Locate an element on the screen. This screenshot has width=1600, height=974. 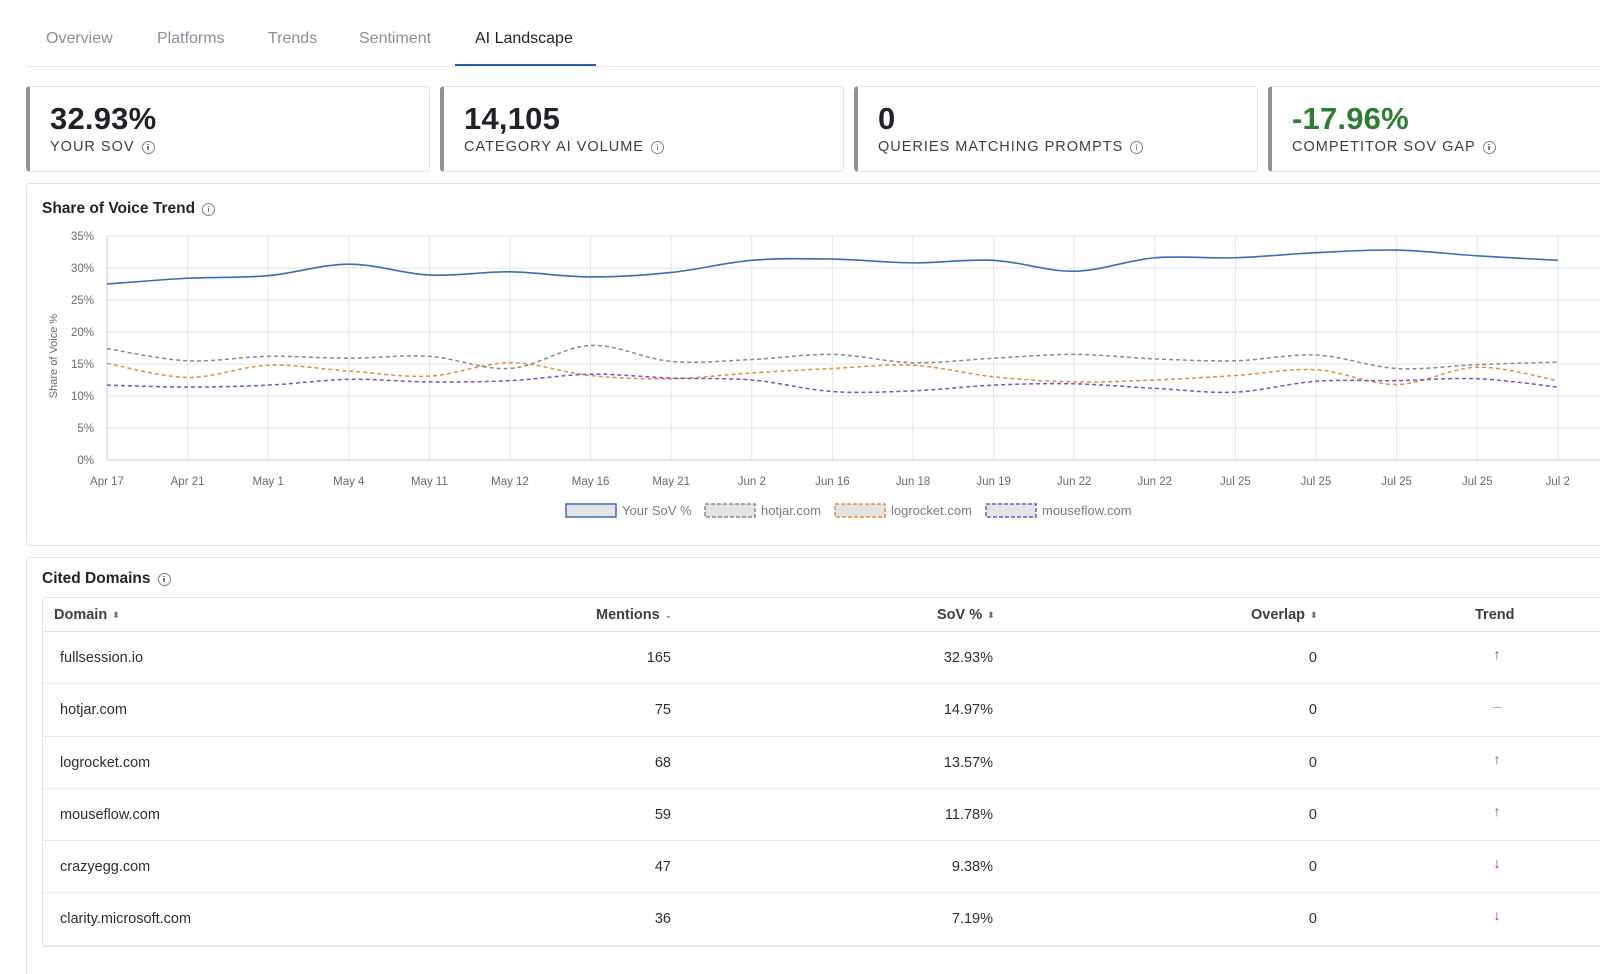
x-tick-label: Apr 17 is located at coordinates (107, 482).